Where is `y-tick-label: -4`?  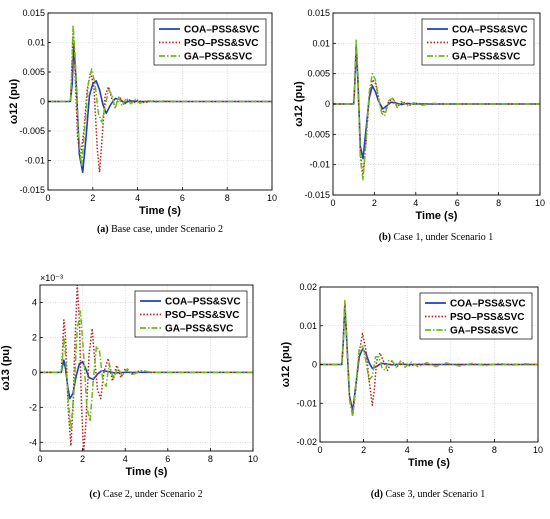
y-tick-label: -4 is located at coordinates (33, 442).